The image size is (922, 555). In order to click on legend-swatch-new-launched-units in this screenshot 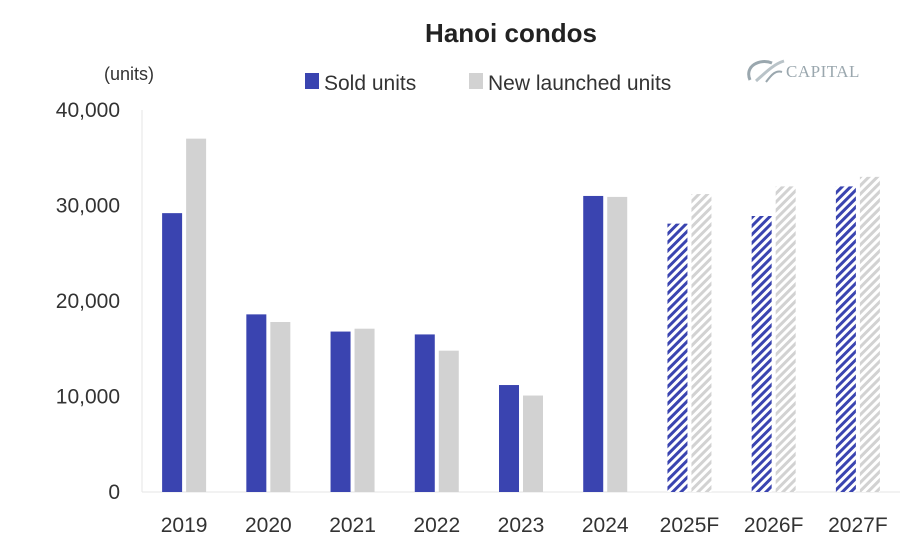, I will do `click(476, 81)`.